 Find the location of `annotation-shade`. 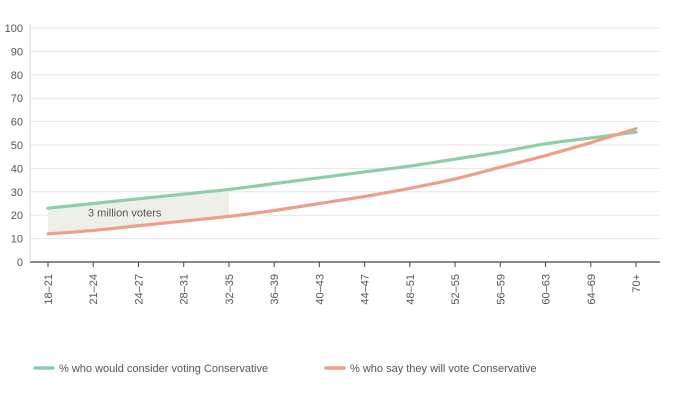

annotation-shade is located at coordinates (138, 211).